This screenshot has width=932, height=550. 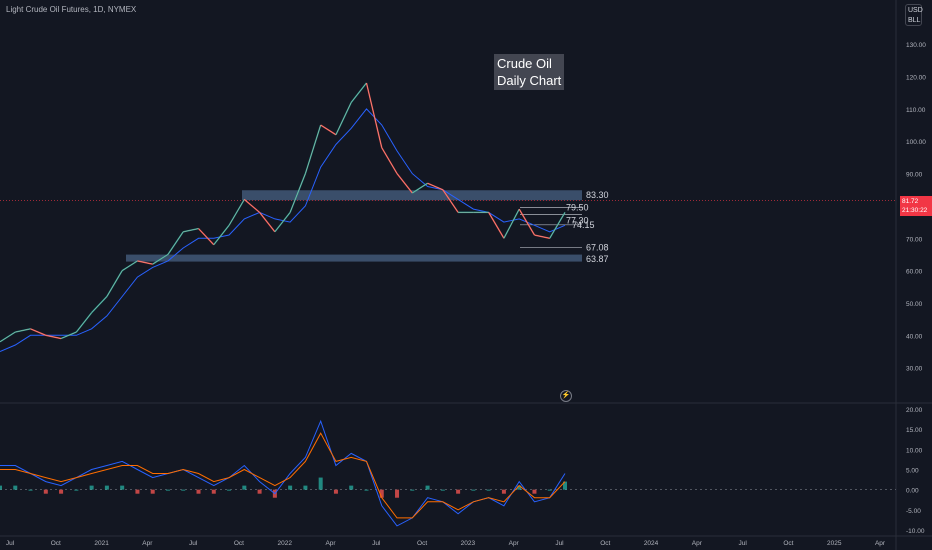 What do you see at coordinates (577, 221) in the screenshot?
I see `level-label: 77.30` at bounding box center [577, 221].